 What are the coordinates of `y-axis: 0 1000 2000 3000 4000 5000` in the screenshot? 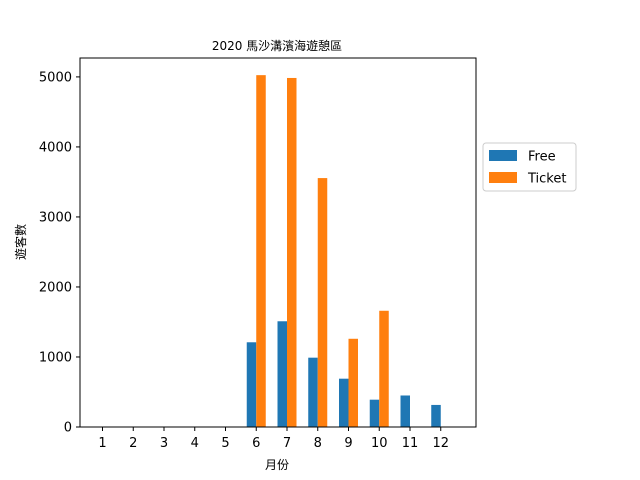 It's located at (59, 253).